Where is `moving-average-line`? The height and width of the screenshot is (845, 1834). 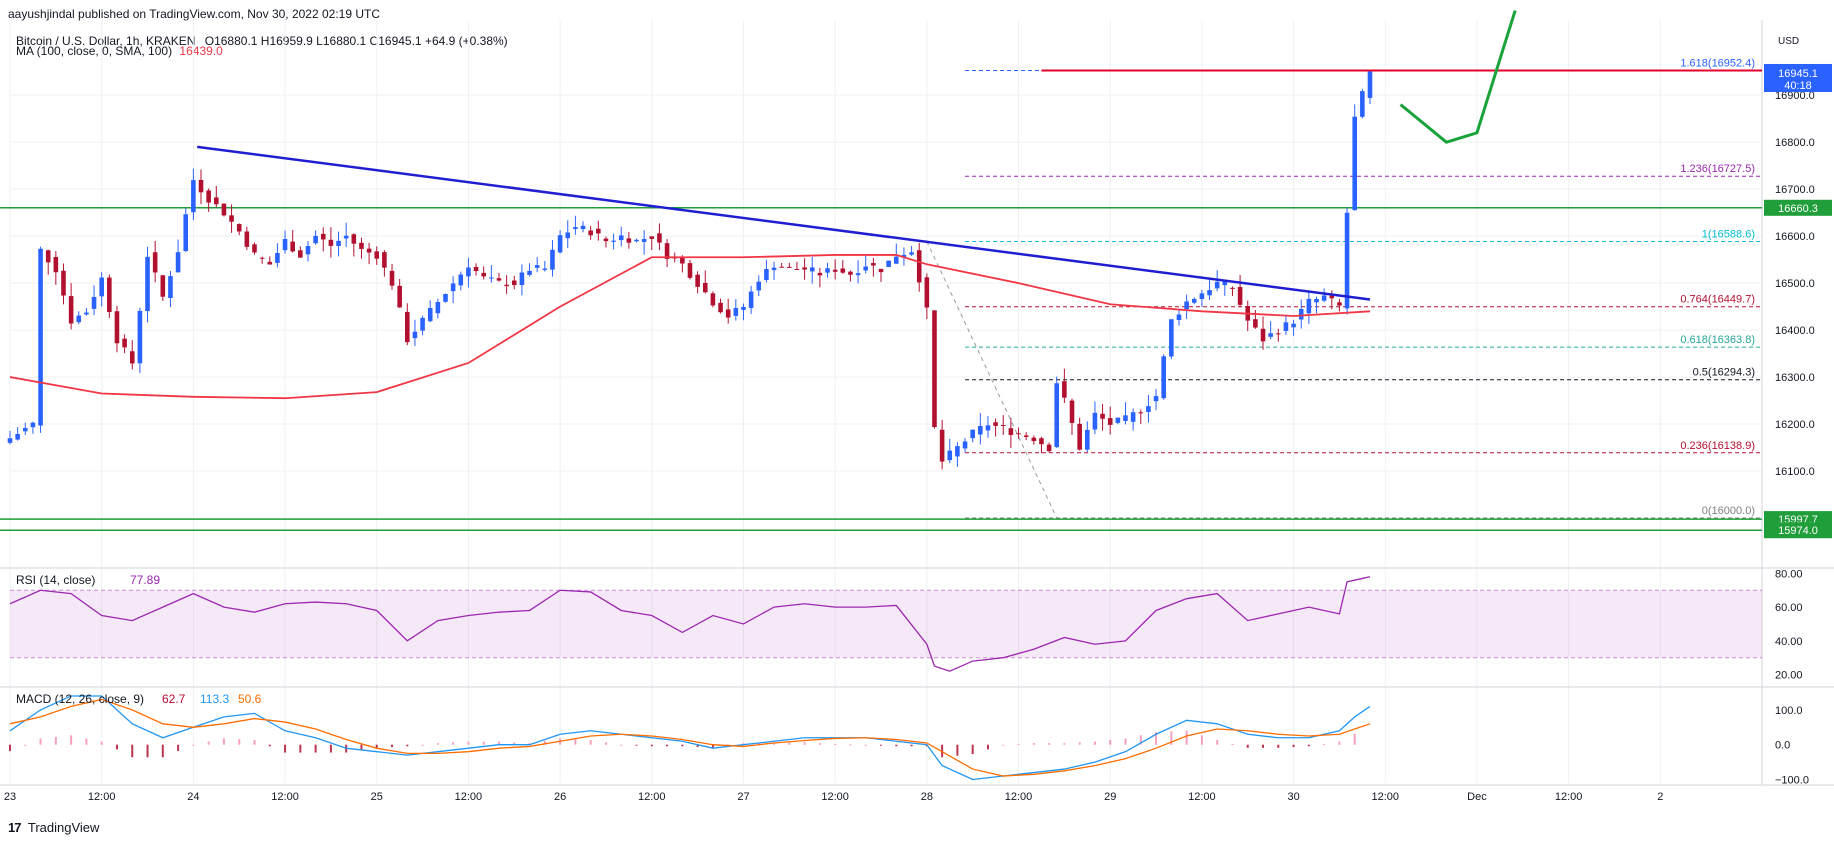 moving-average-line is located at coordinates (690, 327).